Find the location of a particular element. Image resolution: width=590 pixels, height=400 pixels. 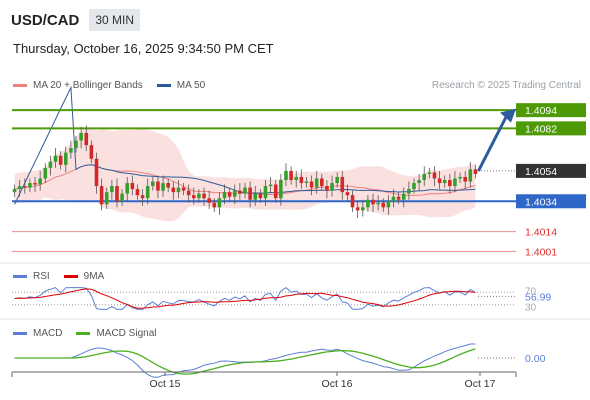

macd-signal-line is located at coordinates (245, 361).